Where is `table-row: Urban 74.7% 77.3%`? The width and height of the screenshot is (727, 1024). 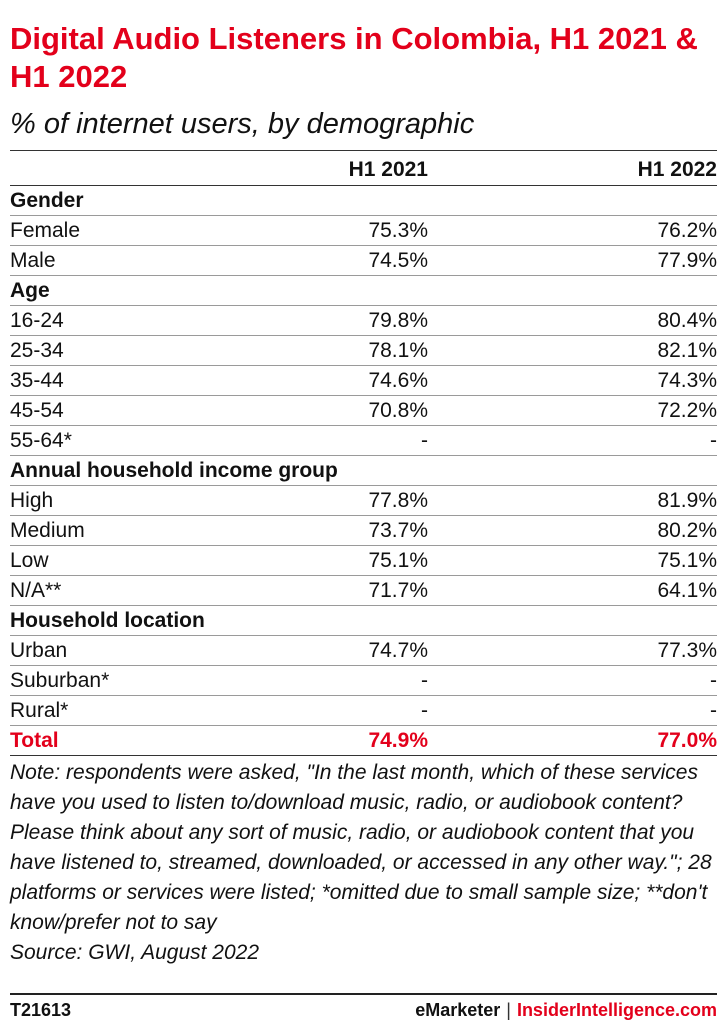
table-row: Urban 74.7% 77.3% is located at coordinates (363, 650).